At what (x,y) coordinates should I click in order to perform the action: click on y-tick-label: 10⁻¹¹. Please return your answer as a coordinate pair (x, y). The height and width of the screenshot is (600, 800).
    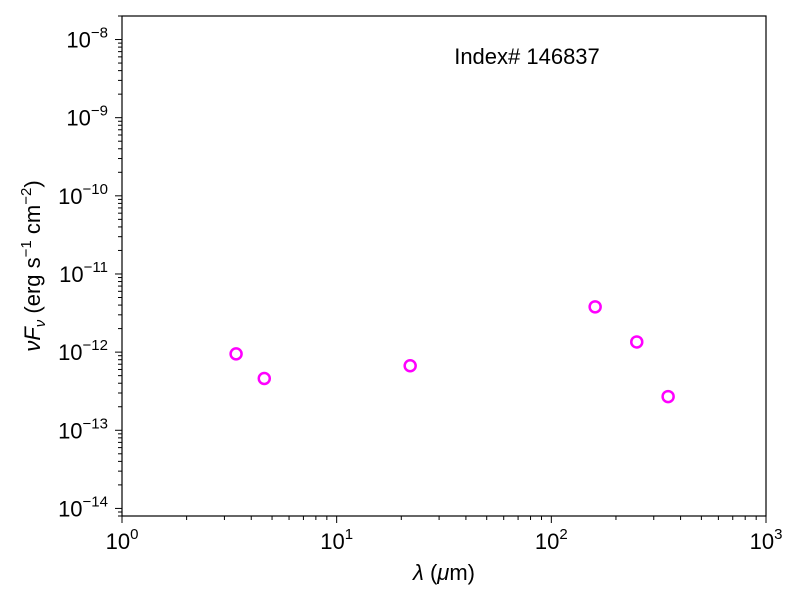
    Looking at the image, I should click on (83, 273).